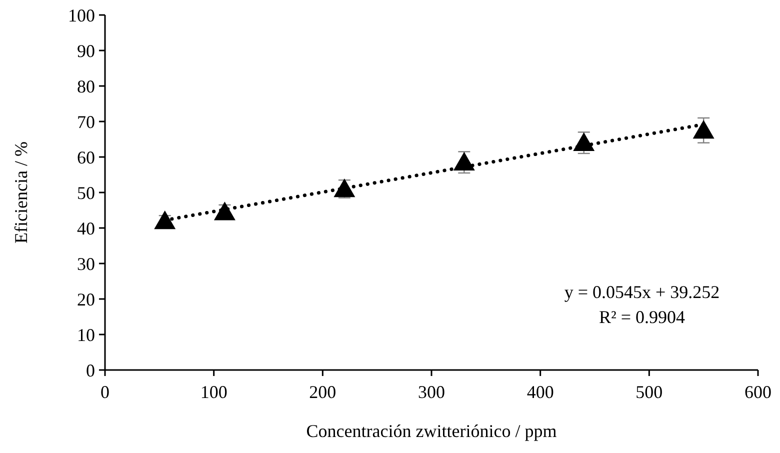 The width and height of the screenshot is (780, 453). What do you see at coordinates (86, 334) in the screenshot?
I see `y-tick-label: 10` at bounding box center [86, 334].